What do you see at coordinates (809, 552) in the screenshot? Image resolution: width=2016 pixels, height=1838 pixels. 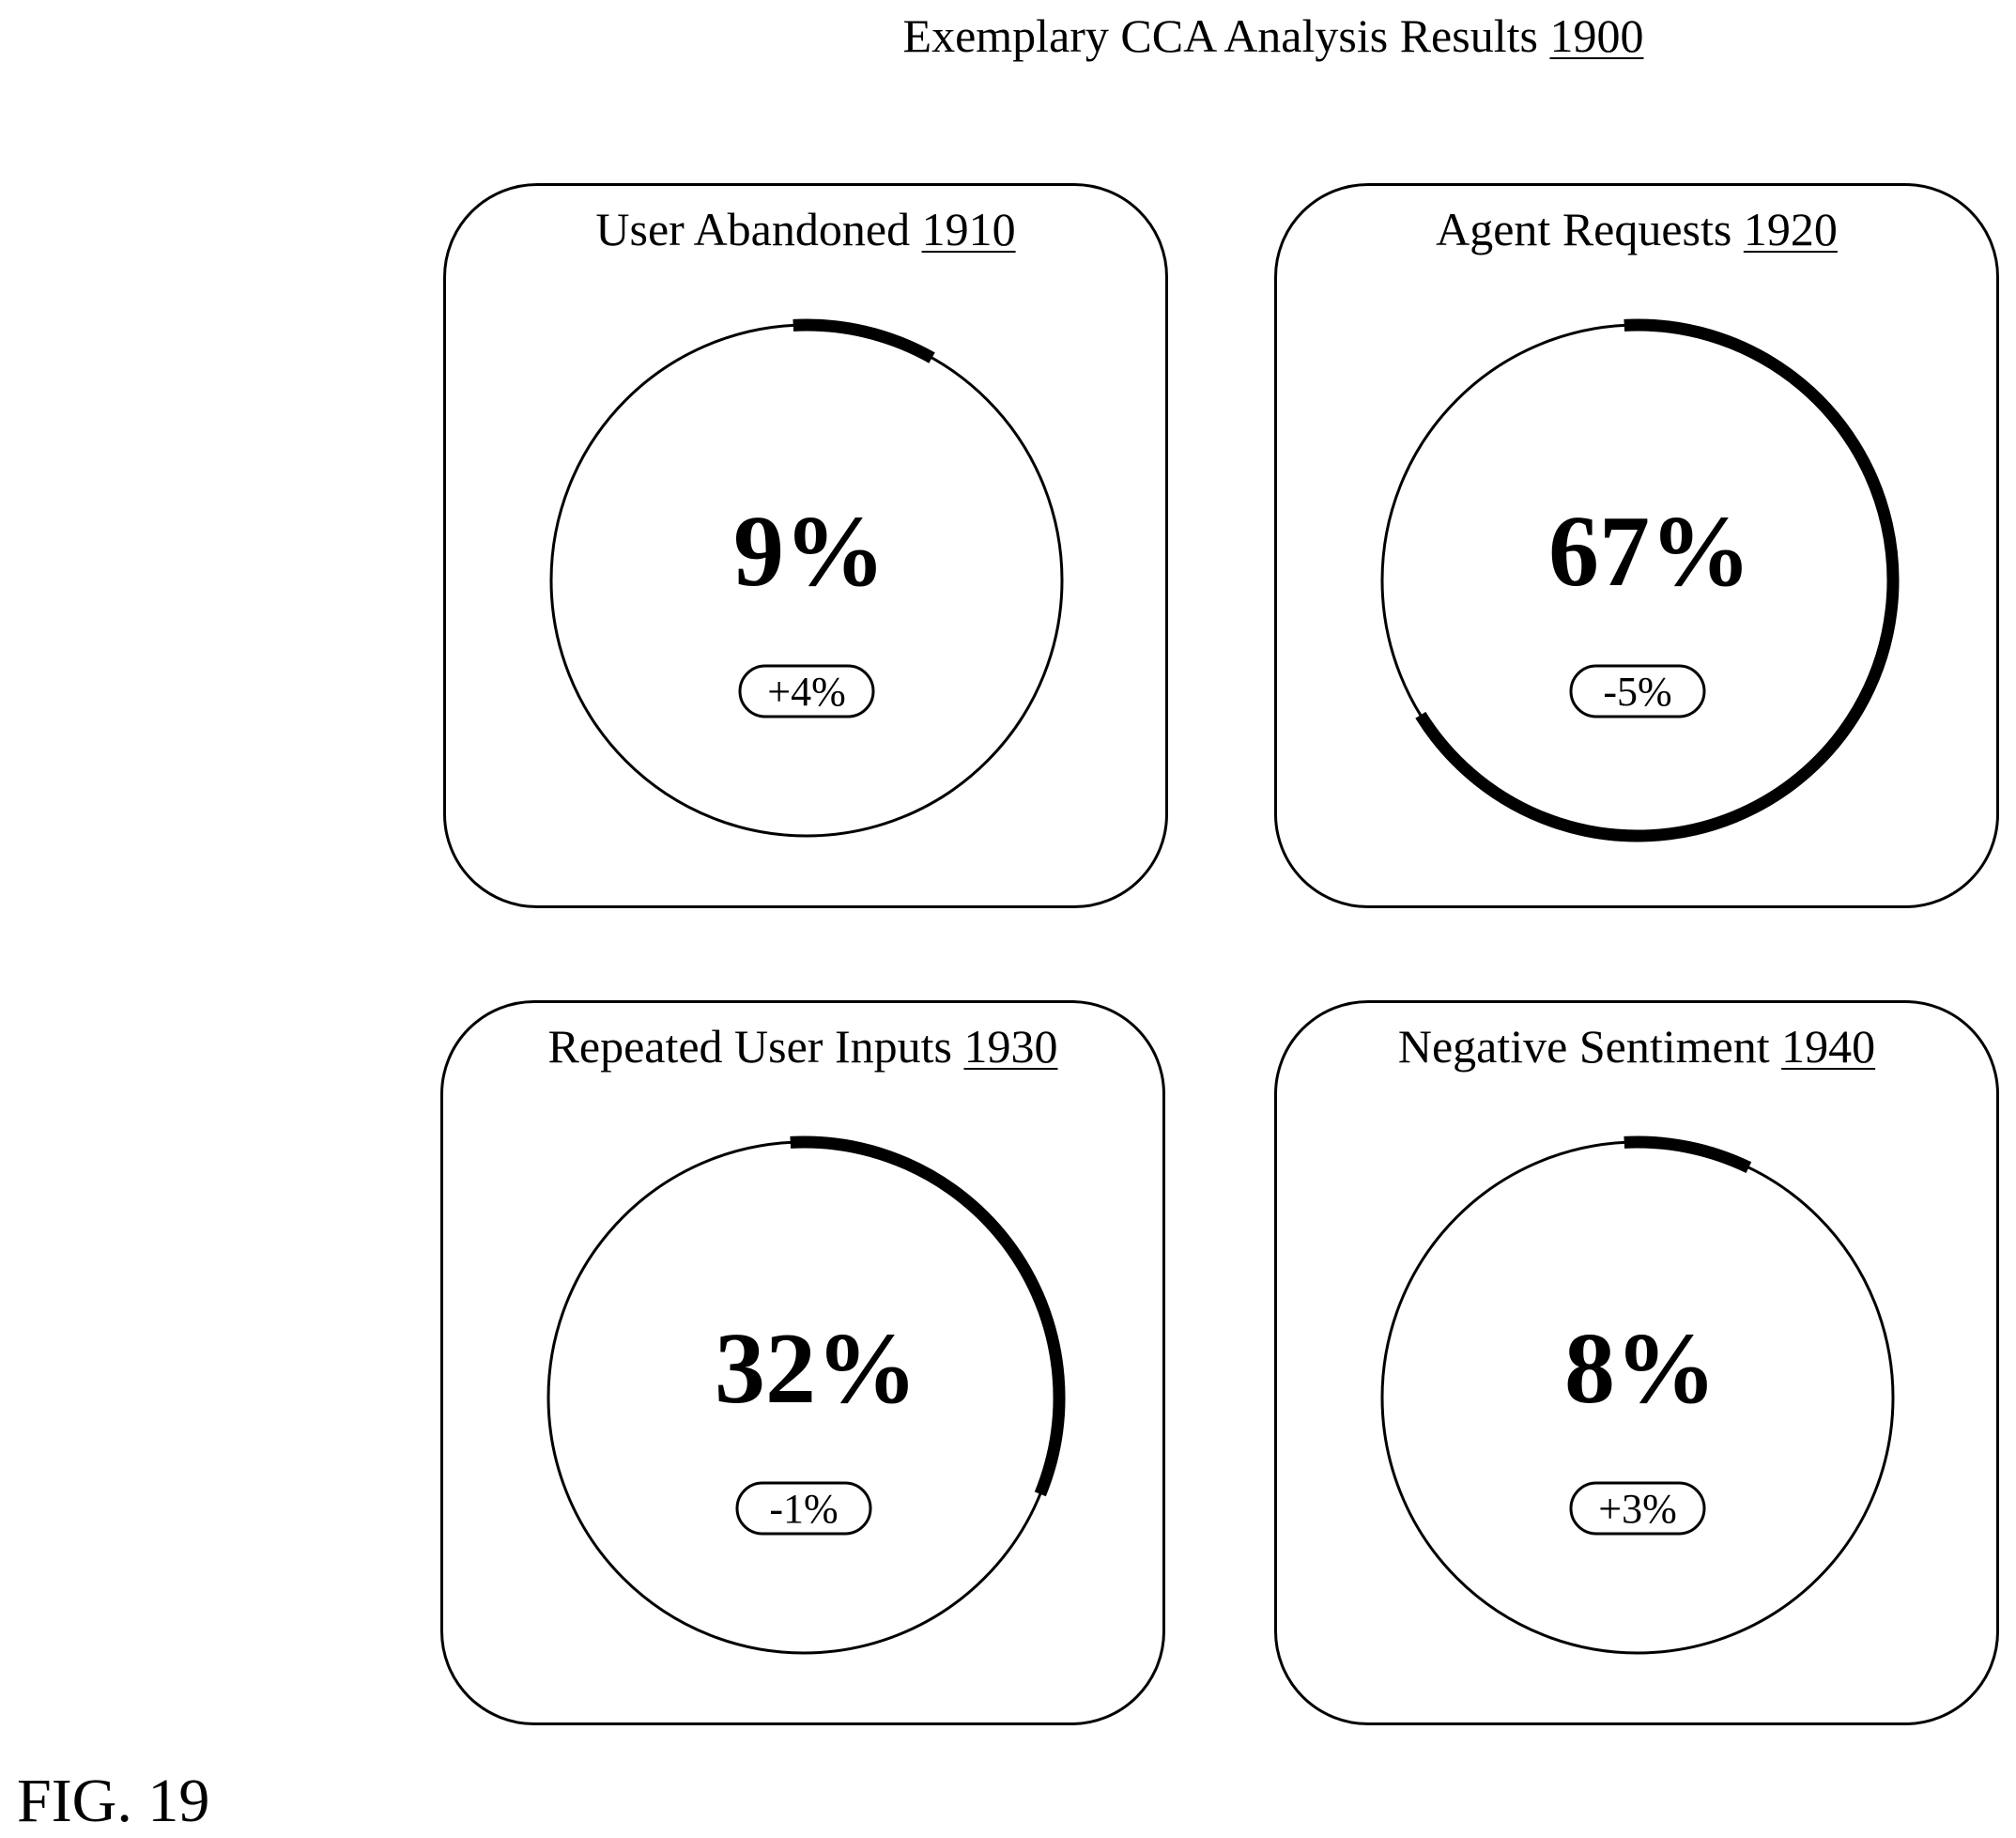 I see `gauge-value: 9%` at bounding box center [809, 552].